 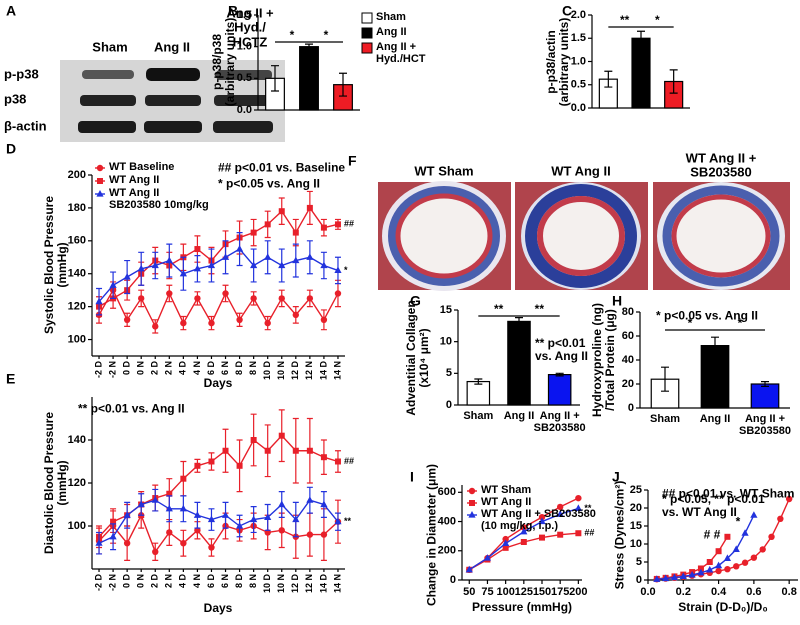 I want to click on x-tick-label: 4 D, so click(x=183, y=368).